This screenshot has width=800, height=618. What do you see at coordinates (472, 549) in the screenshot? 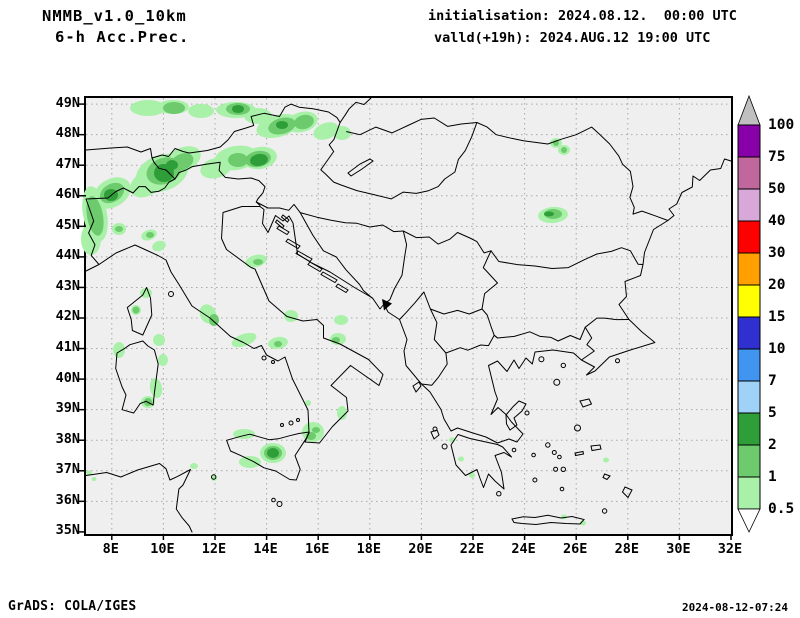
I see `lon-label: 22E` at bounding box center [472, 549].